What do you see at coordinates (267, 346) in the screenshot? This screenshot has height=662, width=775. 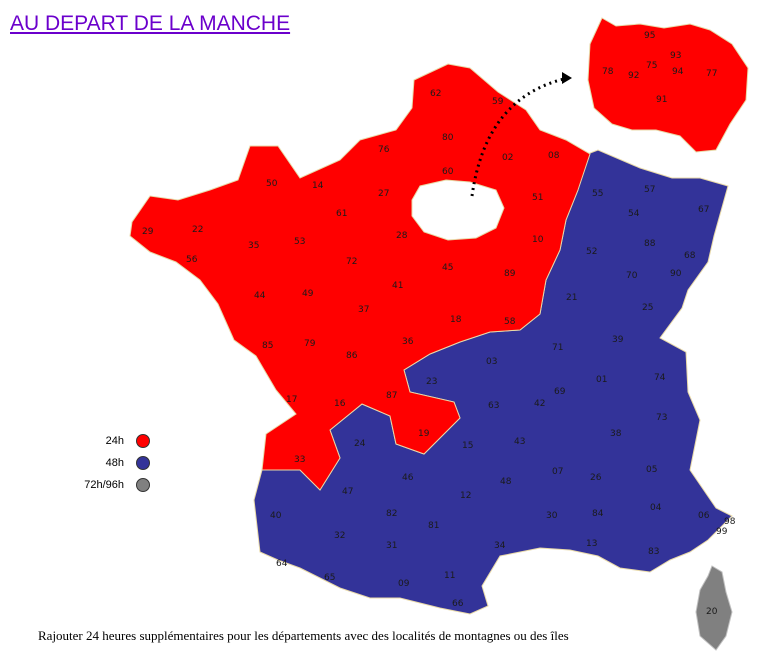 I see `dept-85: 85` at bounding box center [267, 346].